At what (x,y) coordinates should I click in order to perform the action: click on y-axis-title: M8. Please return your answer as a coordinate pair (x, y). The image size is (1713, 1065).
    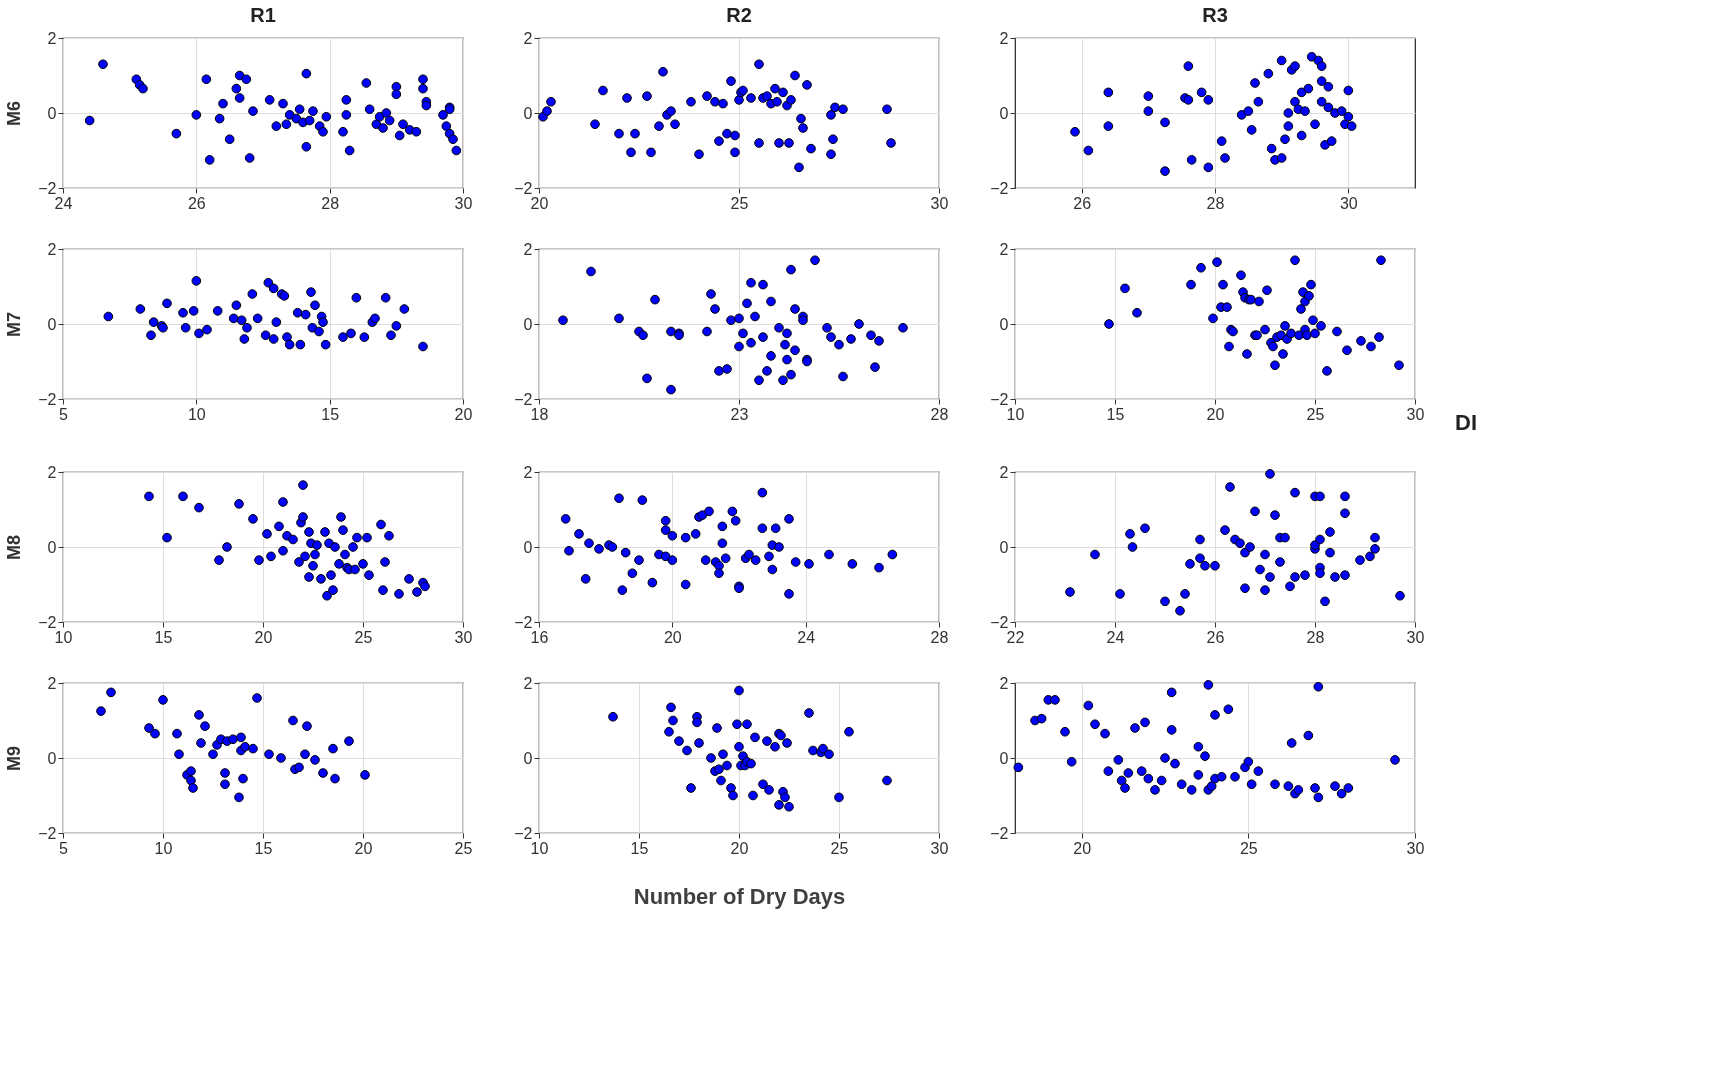
    Looking at the image, I should click on (14, 547).